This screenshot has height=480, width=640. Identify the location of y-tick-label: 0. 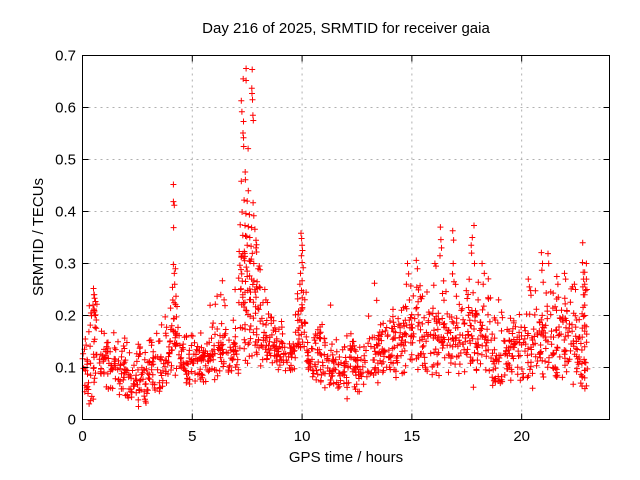
(72, 420).